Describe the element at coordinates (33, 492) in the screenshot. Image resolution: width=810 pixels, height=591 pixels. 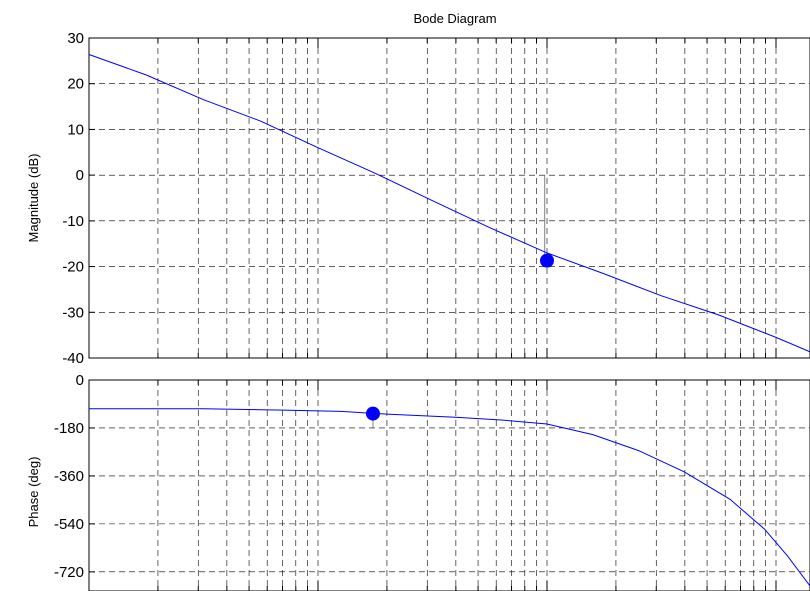
I see `phase-axis-label: Phase (deg)` at that location.